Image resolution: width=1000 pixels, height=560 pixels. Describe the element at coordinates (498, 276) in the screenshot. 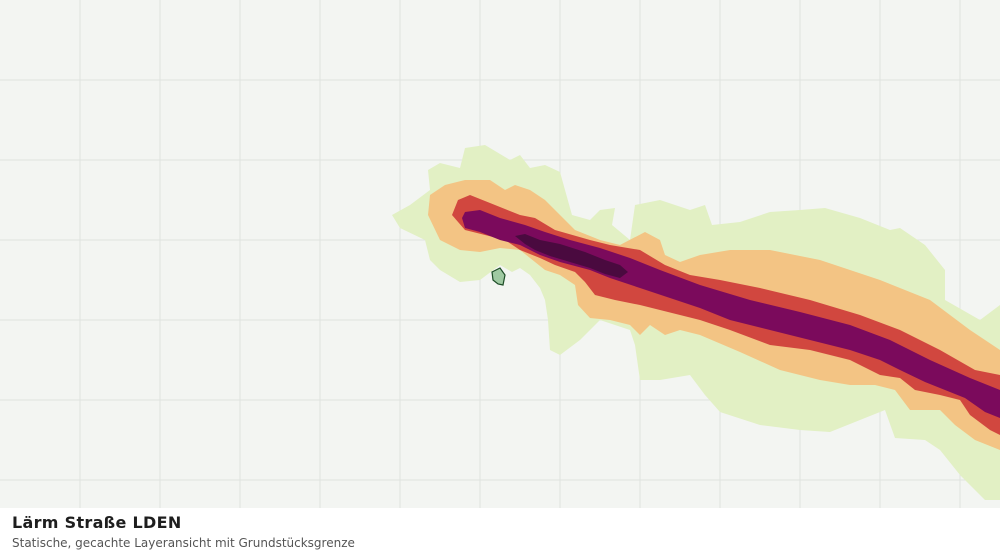

I see `parcel-boundary` at that location.